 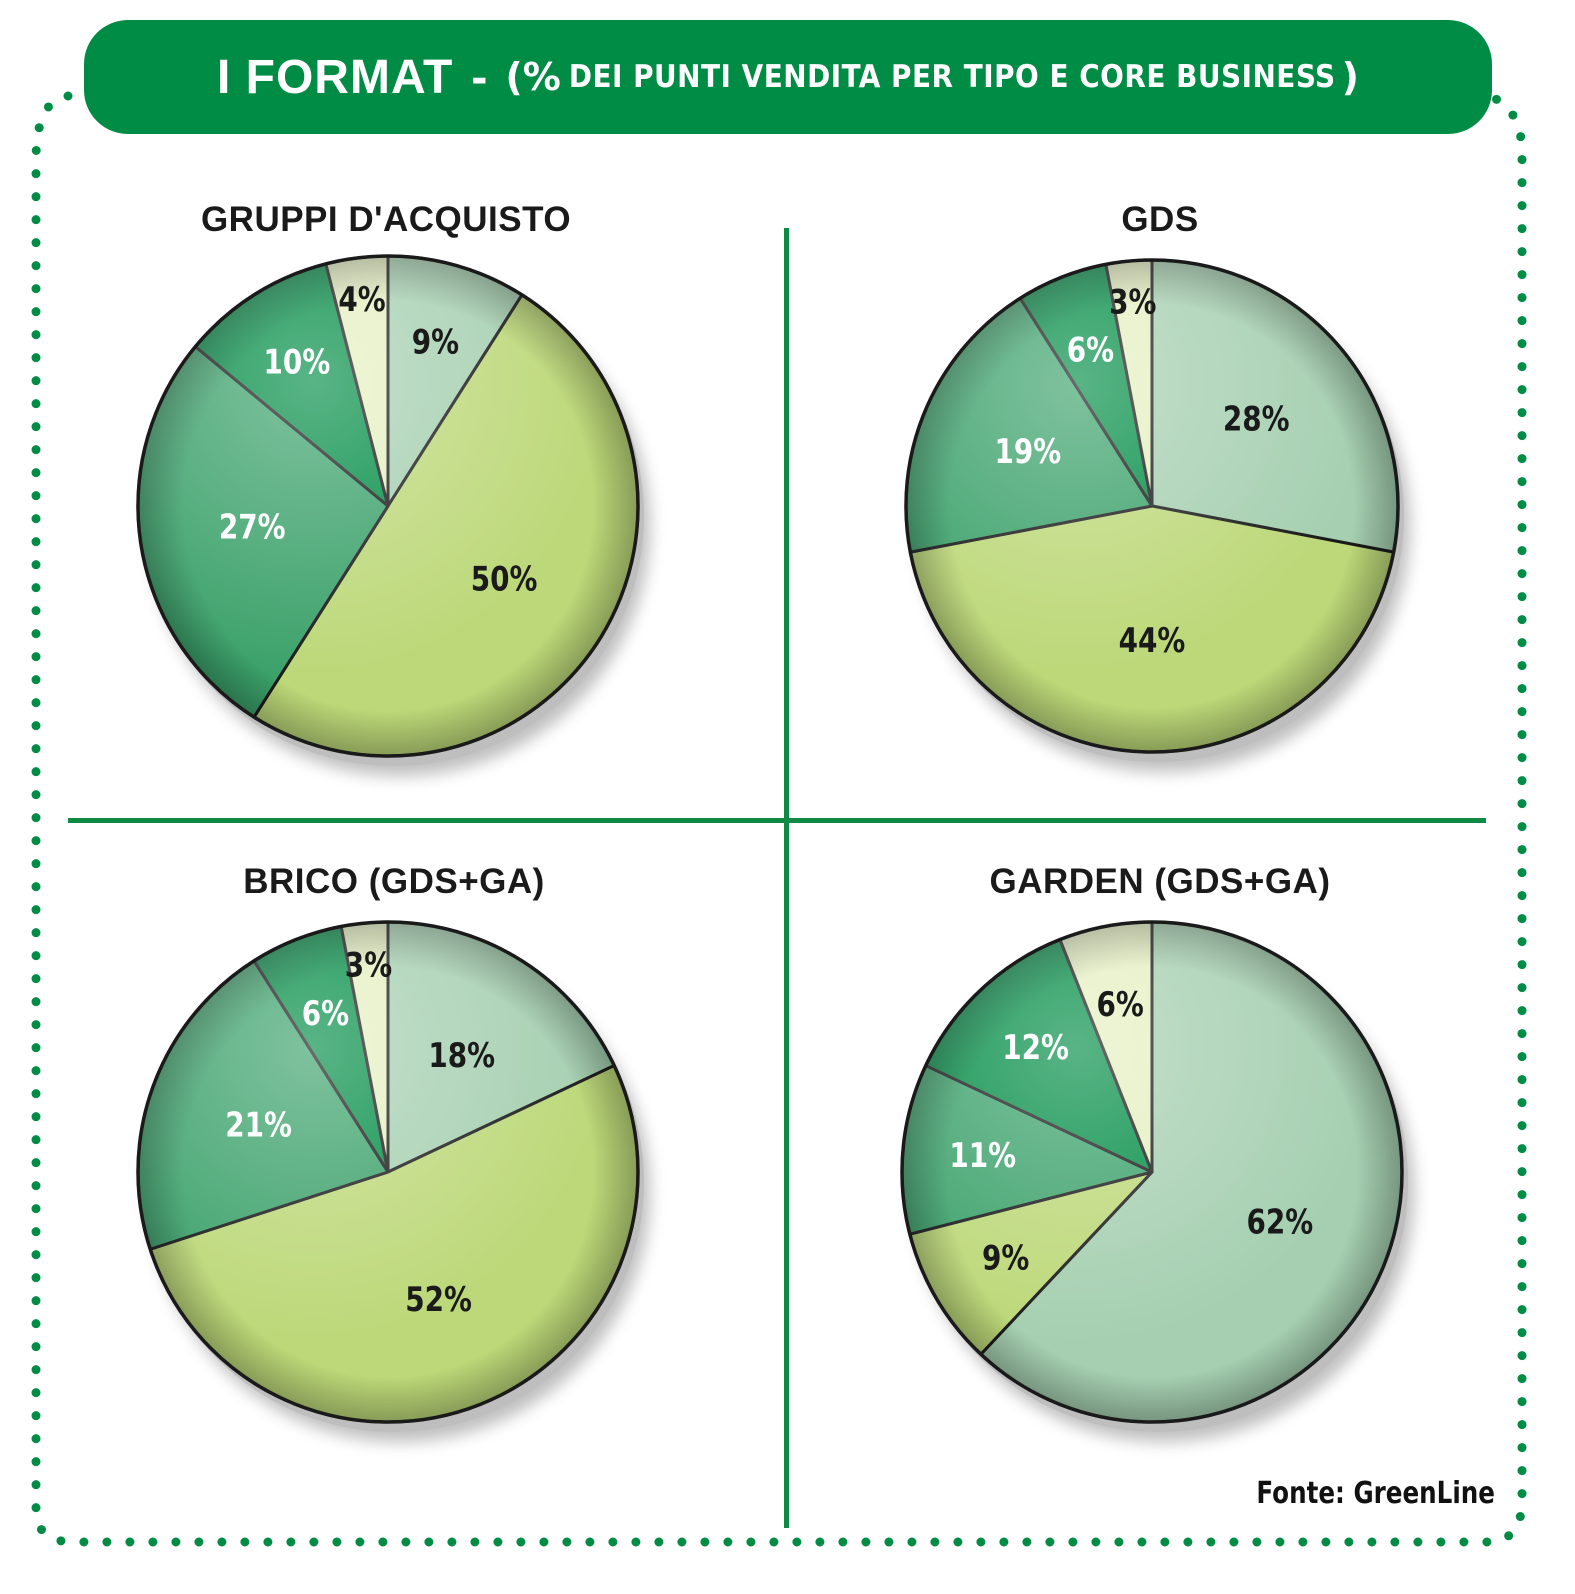 I want to click on pie-slice-label: 11%, so click(x=982, y=1155).